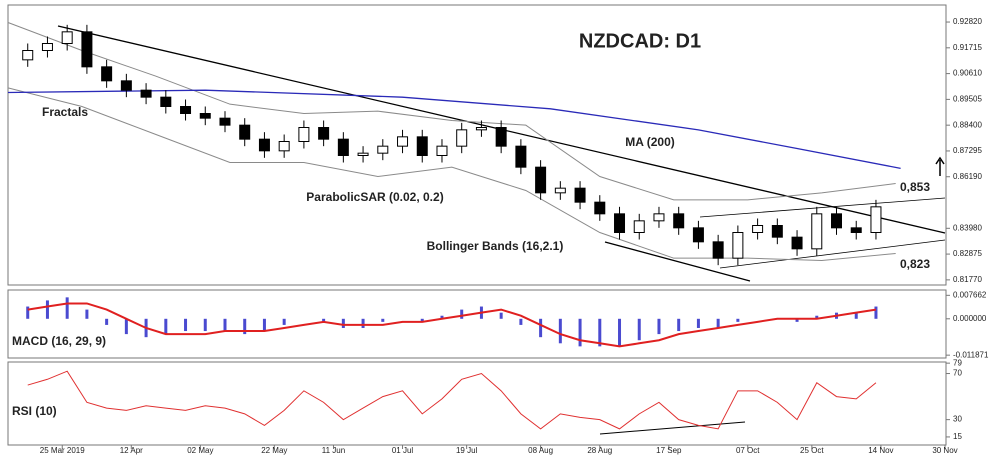 The height and width of the screenshot is (456, 1000). I want to click on y-tick-label: 0.86190, so click(967, 176).